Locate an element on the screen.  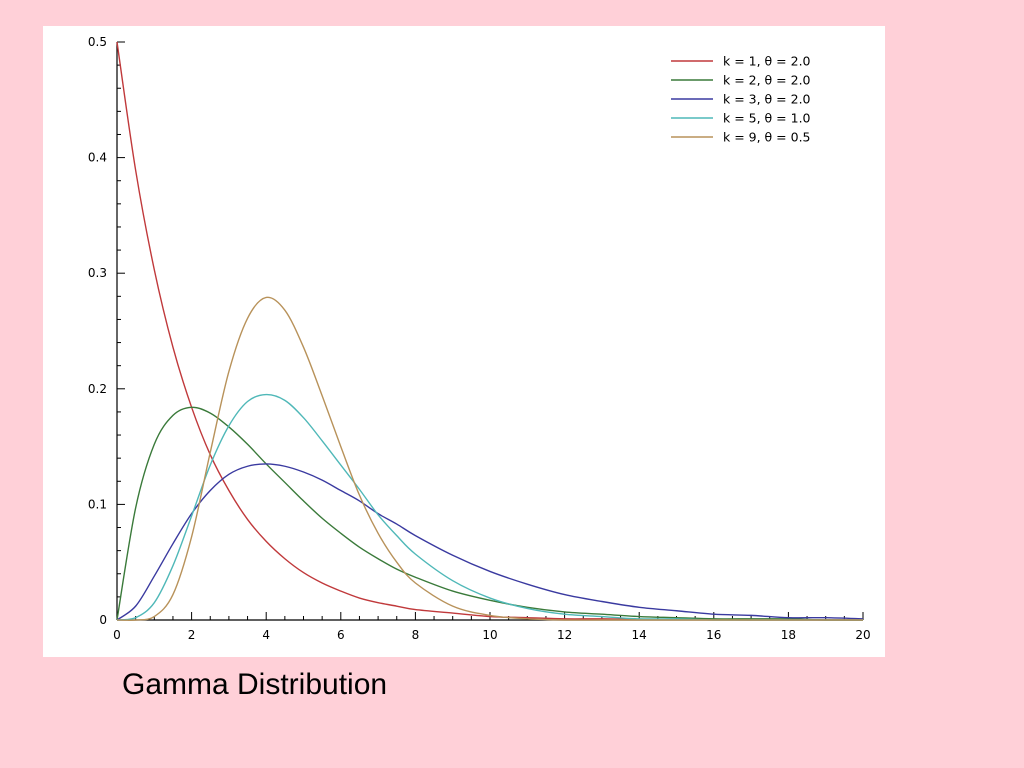
x-tick-label: 18 is located at coordinates (788, 635).